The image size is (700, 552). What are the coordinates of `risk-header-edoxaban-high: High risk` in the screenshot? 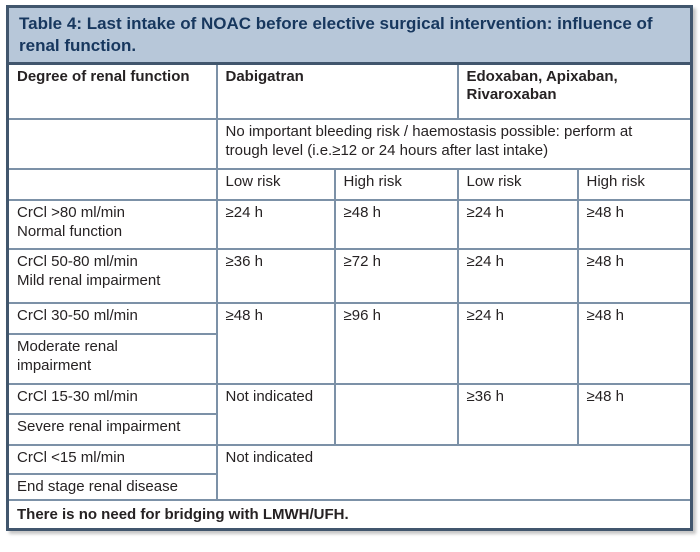 It's located at (634, 185).